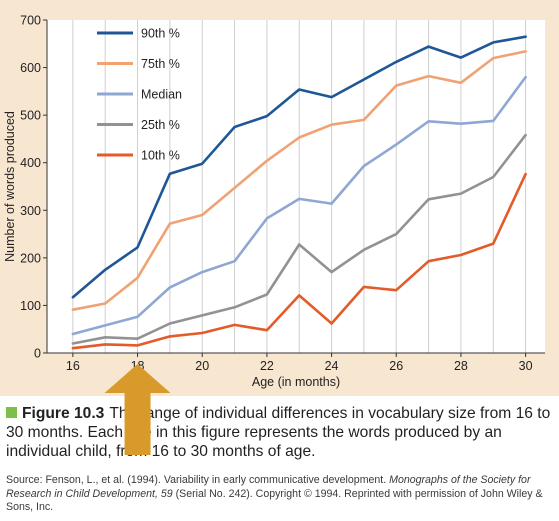 The image size is (559, 521). Describe the element at coordinates (73, 366) in the screenshot. I see `x-tick-label: 16` at that location.